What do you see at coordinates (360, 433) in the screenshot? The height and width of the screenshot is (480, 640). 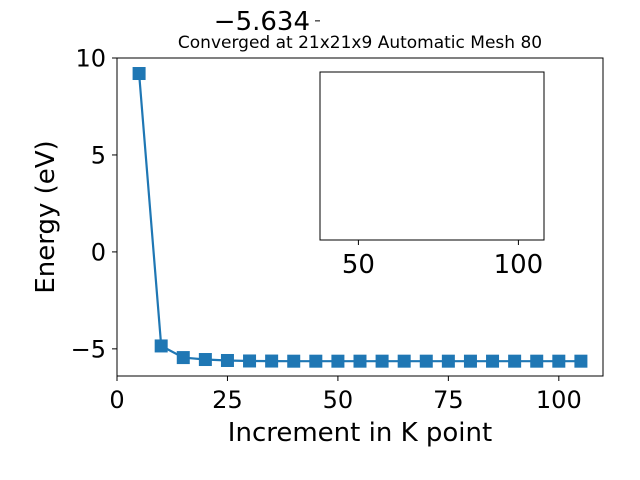 I see `x-axis-label: Increment in K point` at bounding box center [360, 433].